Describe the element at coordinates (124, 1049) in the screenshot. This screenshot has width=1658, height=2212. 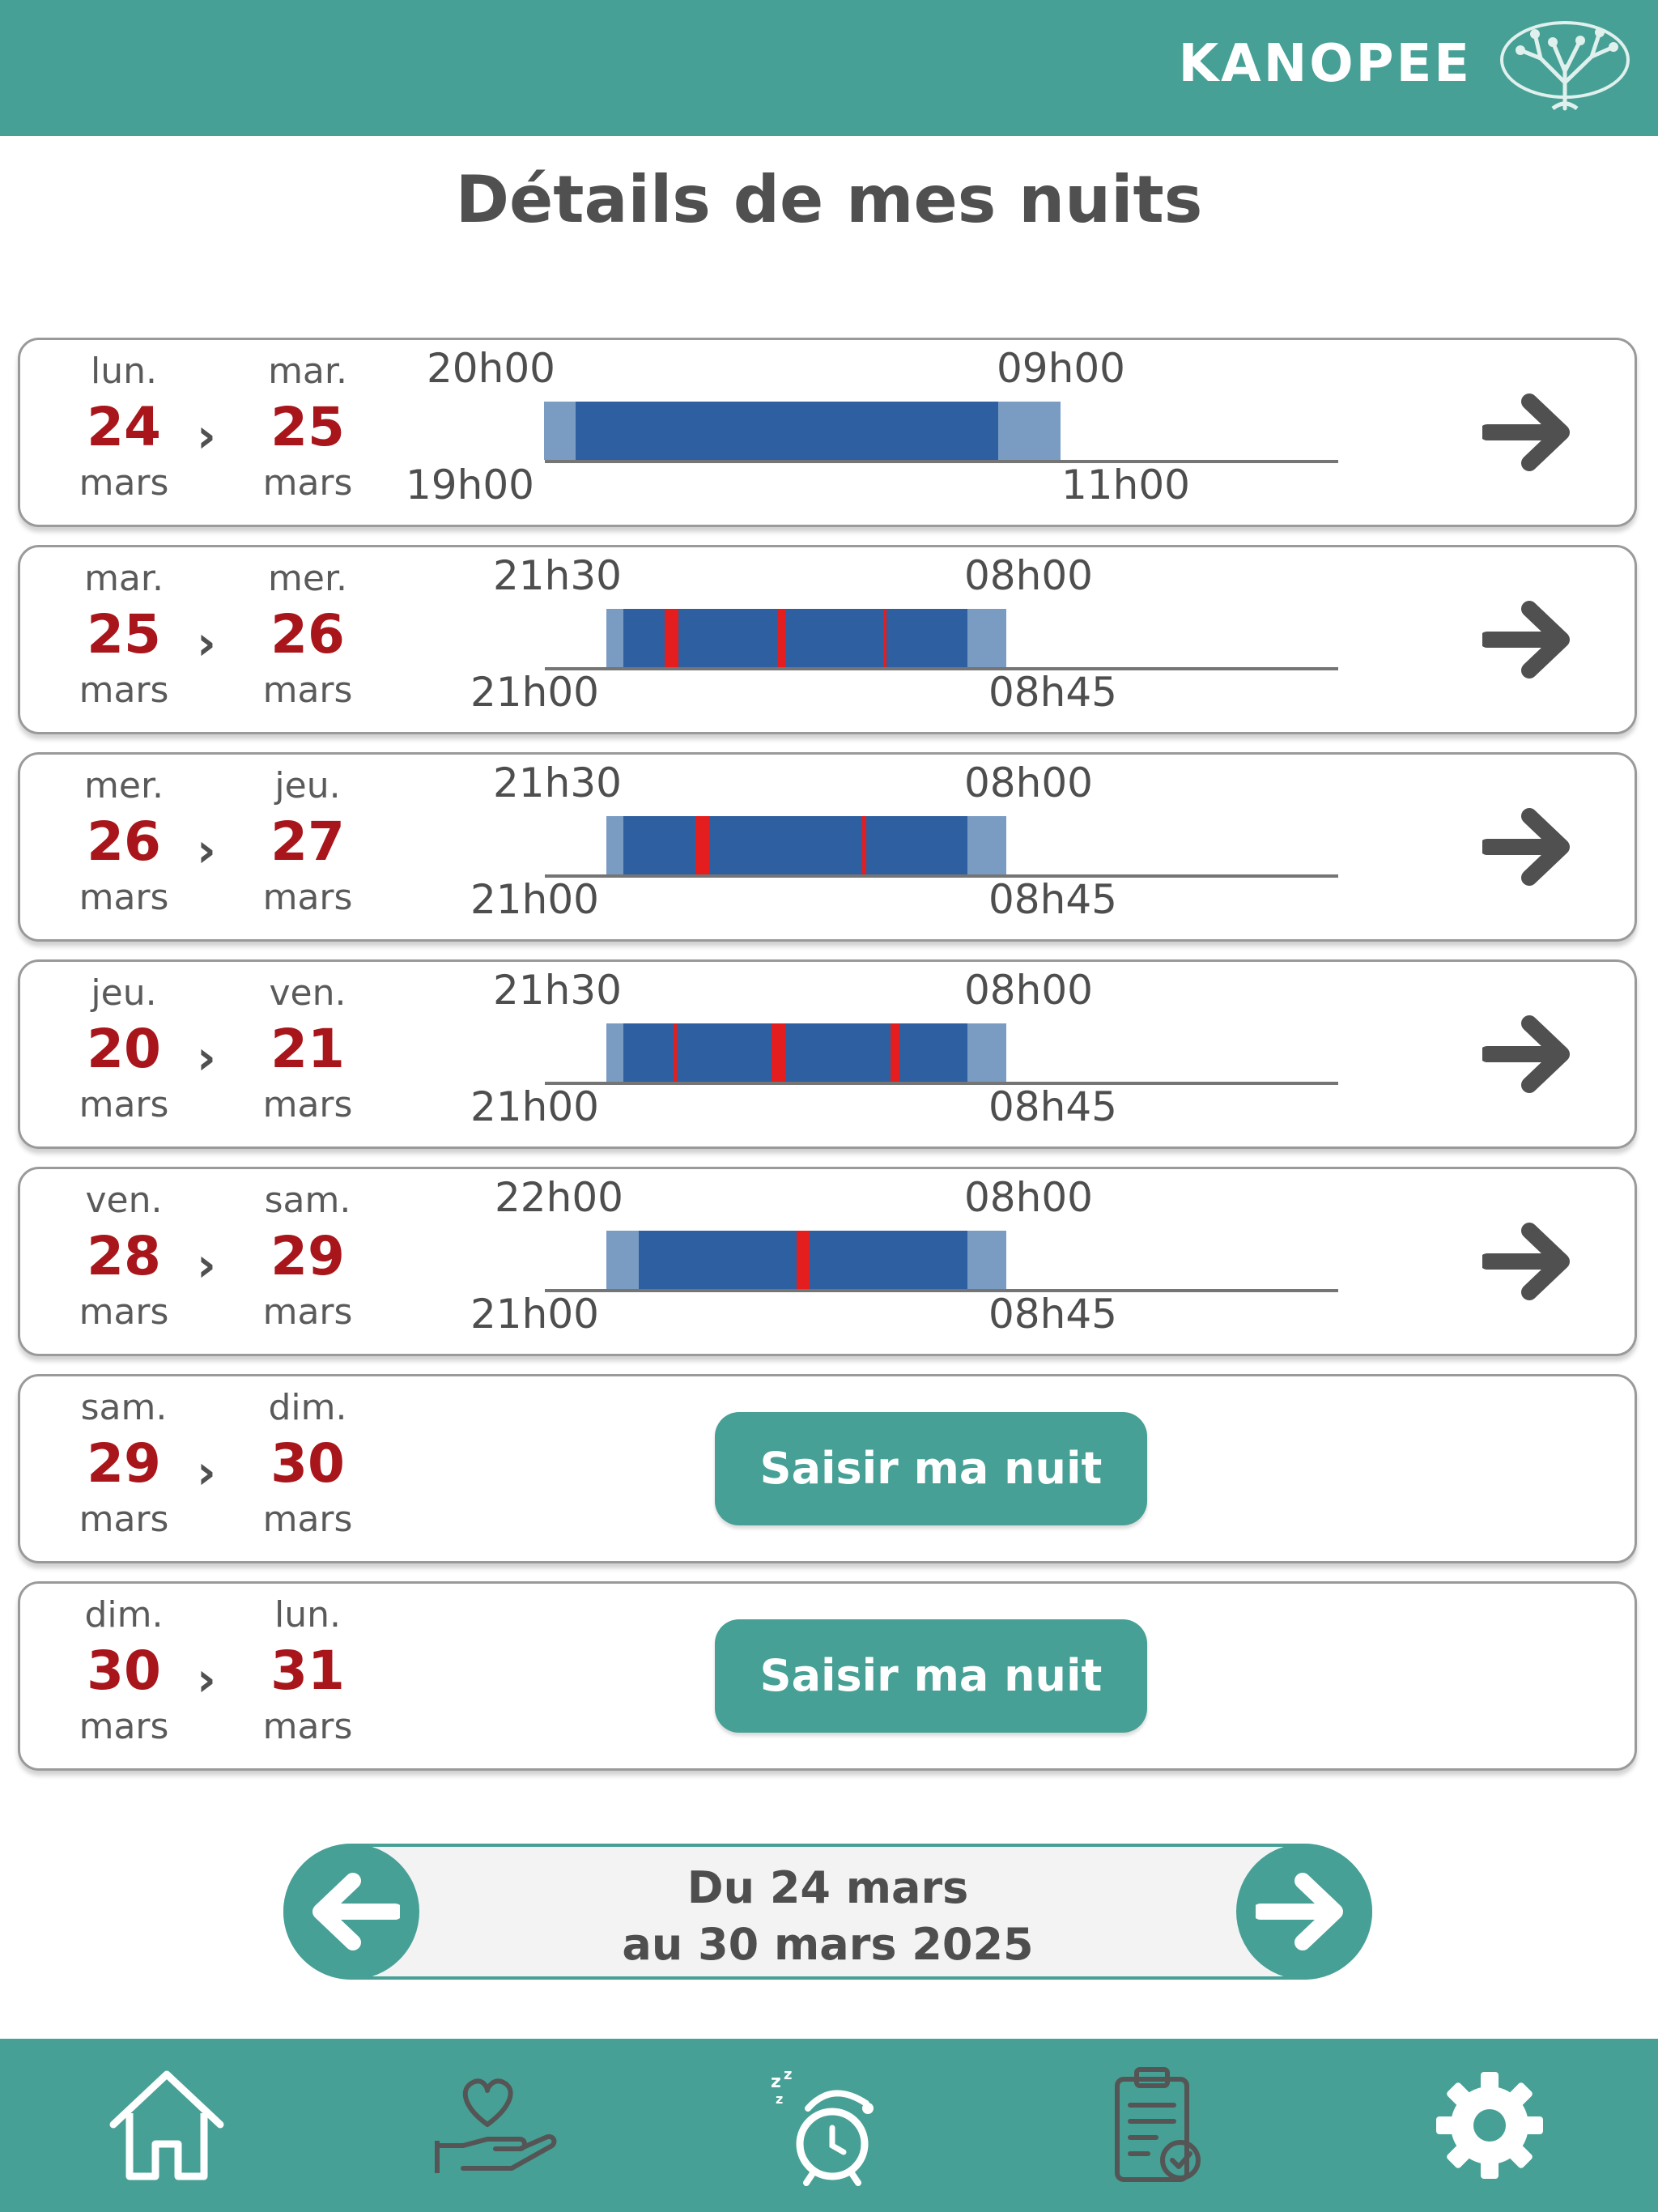
I see `date-from: jeu. 20 mars` at that location.